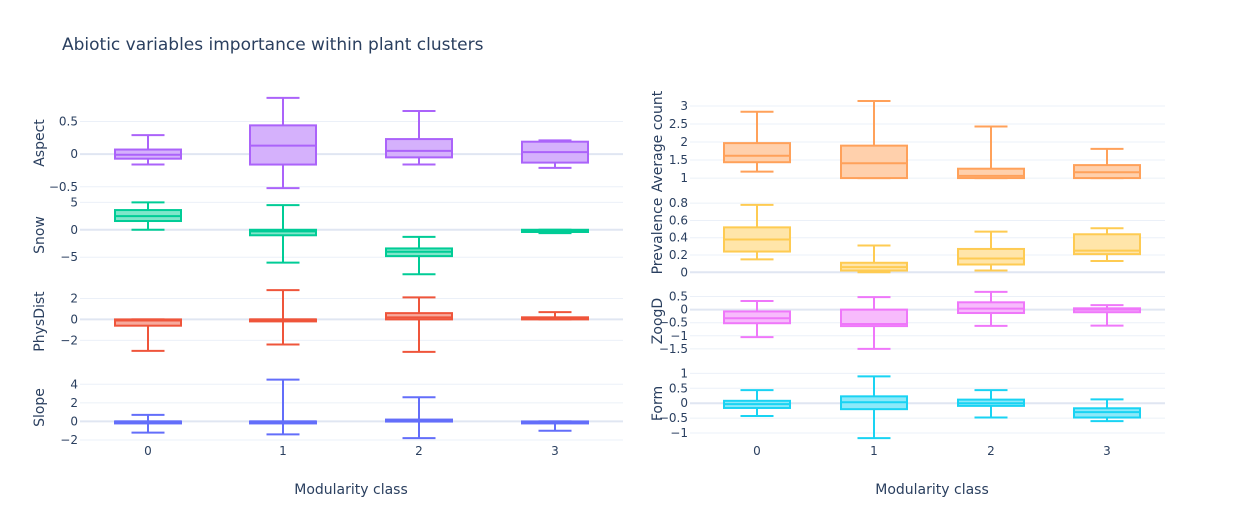 The height and width of the screenshot is (522, 1245). What do you see at coordinates (658, 236) in the screenshot?
I see `y-axis-title: Prevalence` at bounding box center [658, 236].